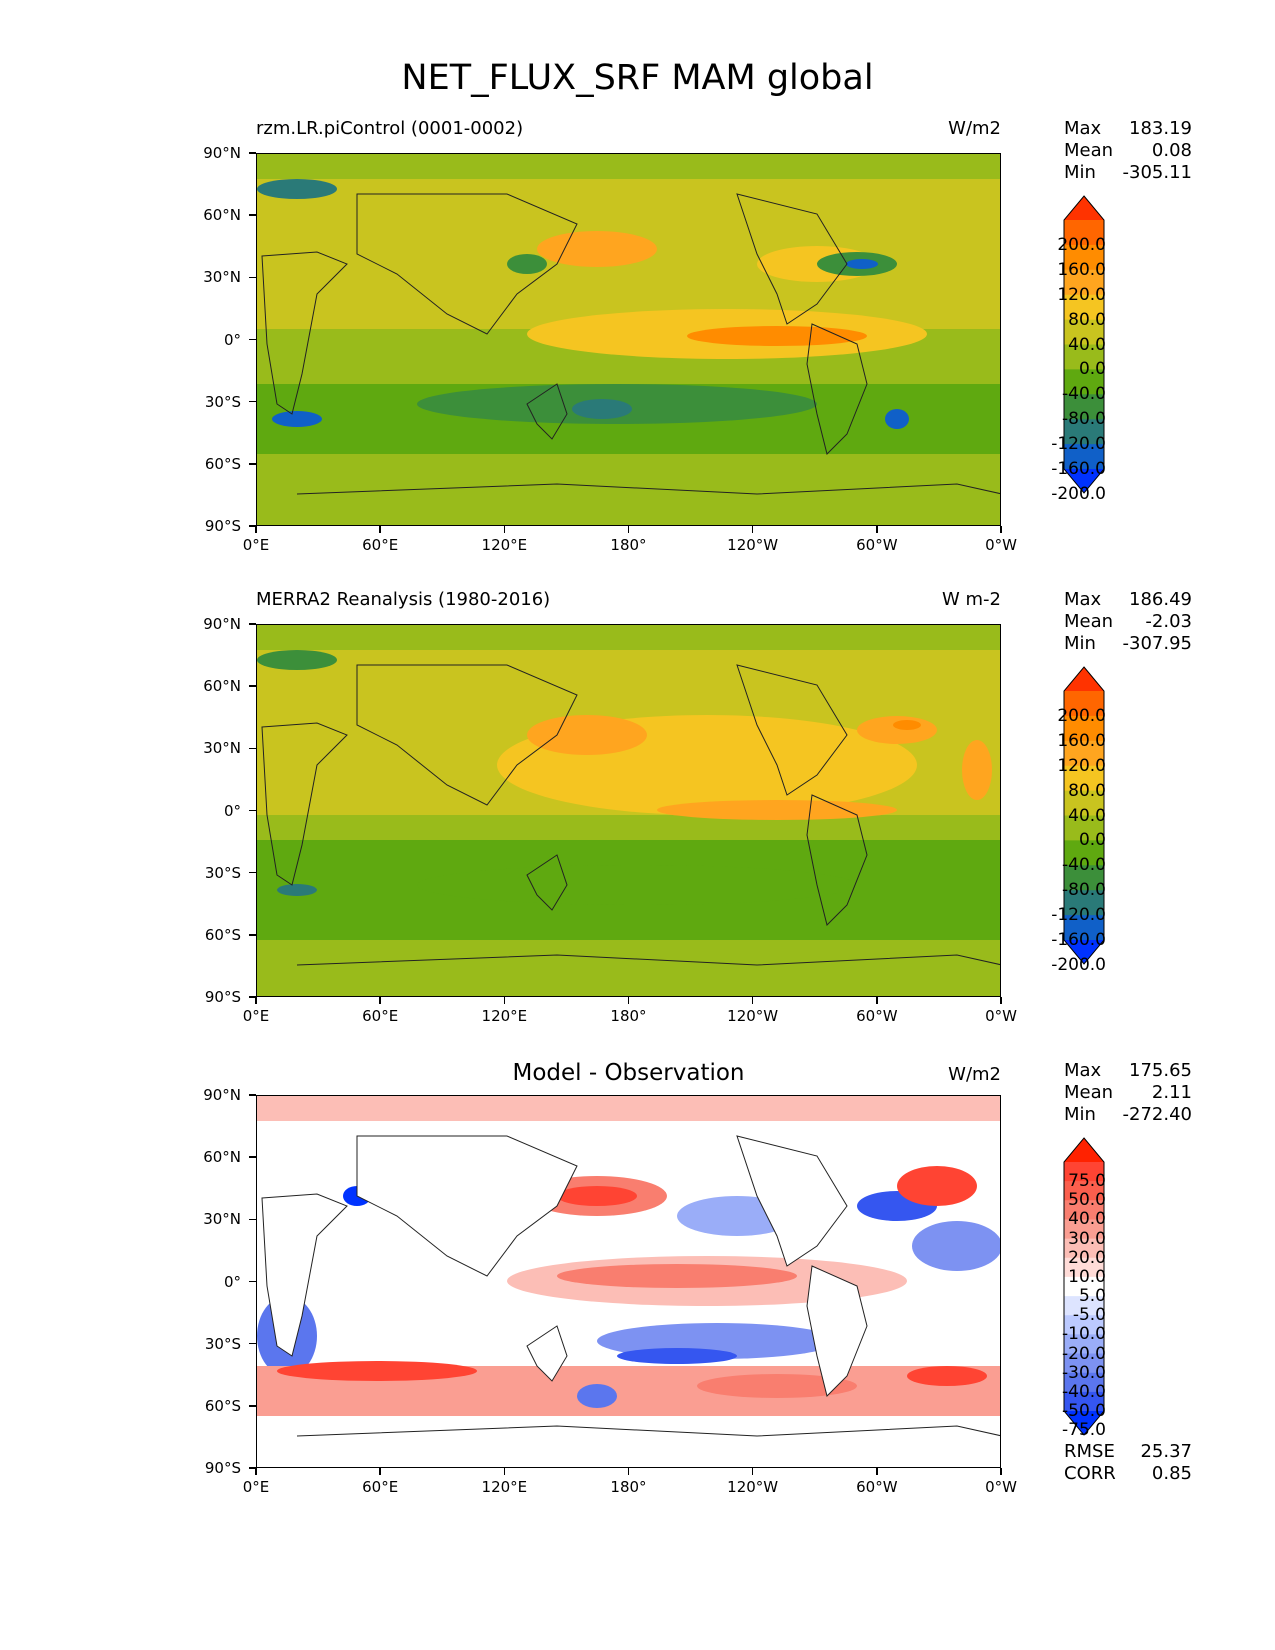 This screenshot has width=1275, height=1650. Describe the element at coordinates (1160, 1070) in the screenshot. I see `stat-value: 175.65` at that location.